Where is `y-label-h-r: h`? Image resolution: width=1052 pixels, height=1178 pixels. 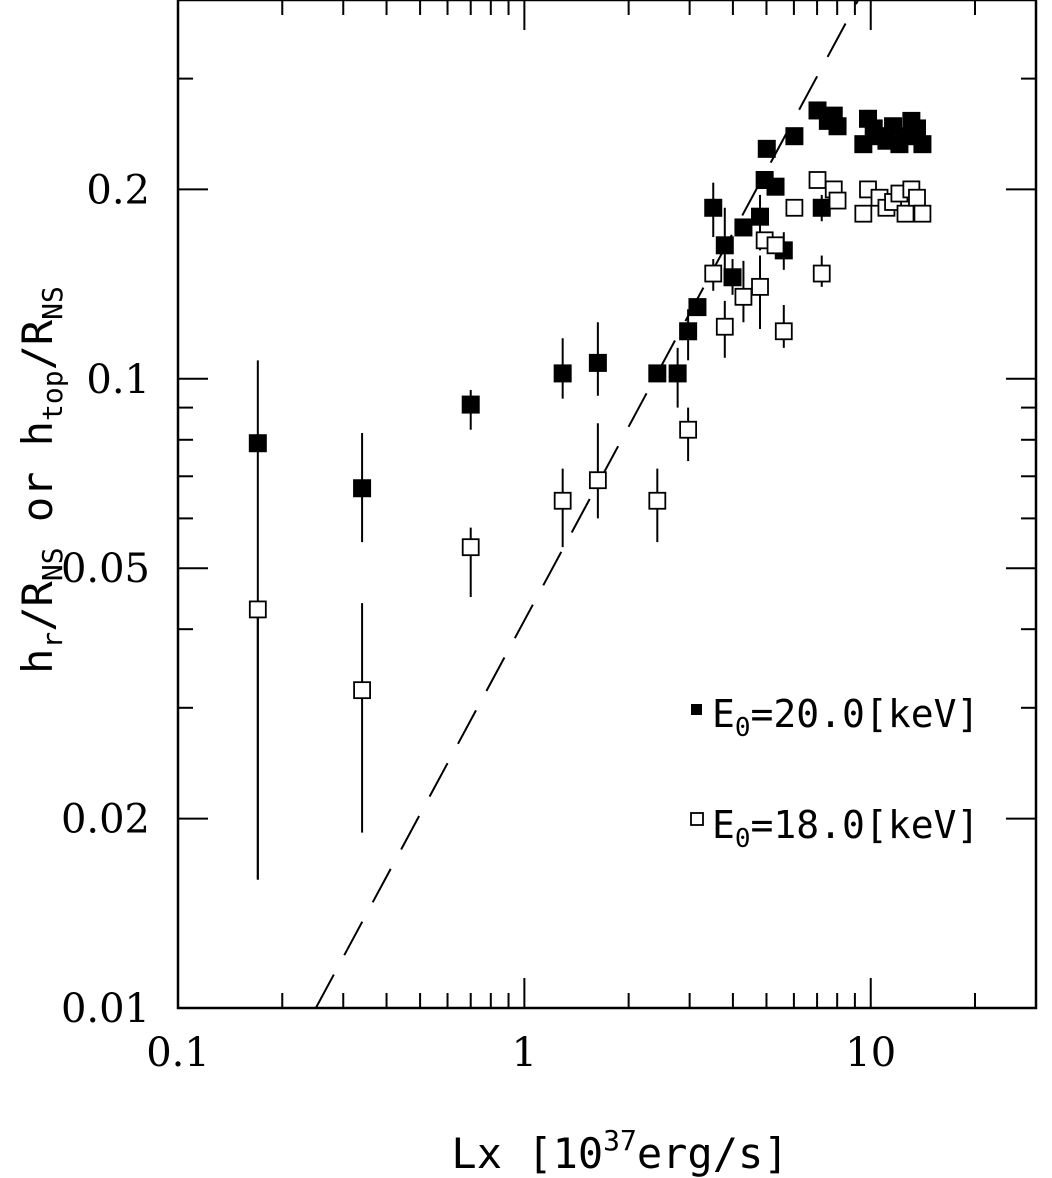 y-label-h-r: h is located at coordinates (37, 661).